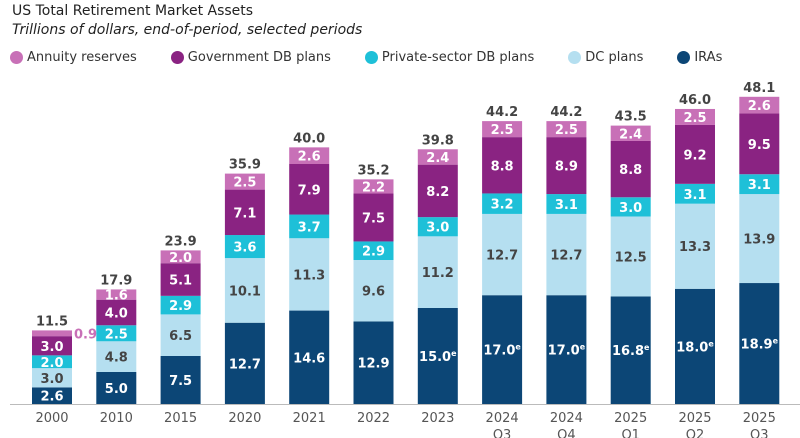 The height and width of the screenshot is (438, 800). What do you see at coordinates (630, 134) in the screenshot?
I see `data-label: 2.4` at bounding box center [630, 134].